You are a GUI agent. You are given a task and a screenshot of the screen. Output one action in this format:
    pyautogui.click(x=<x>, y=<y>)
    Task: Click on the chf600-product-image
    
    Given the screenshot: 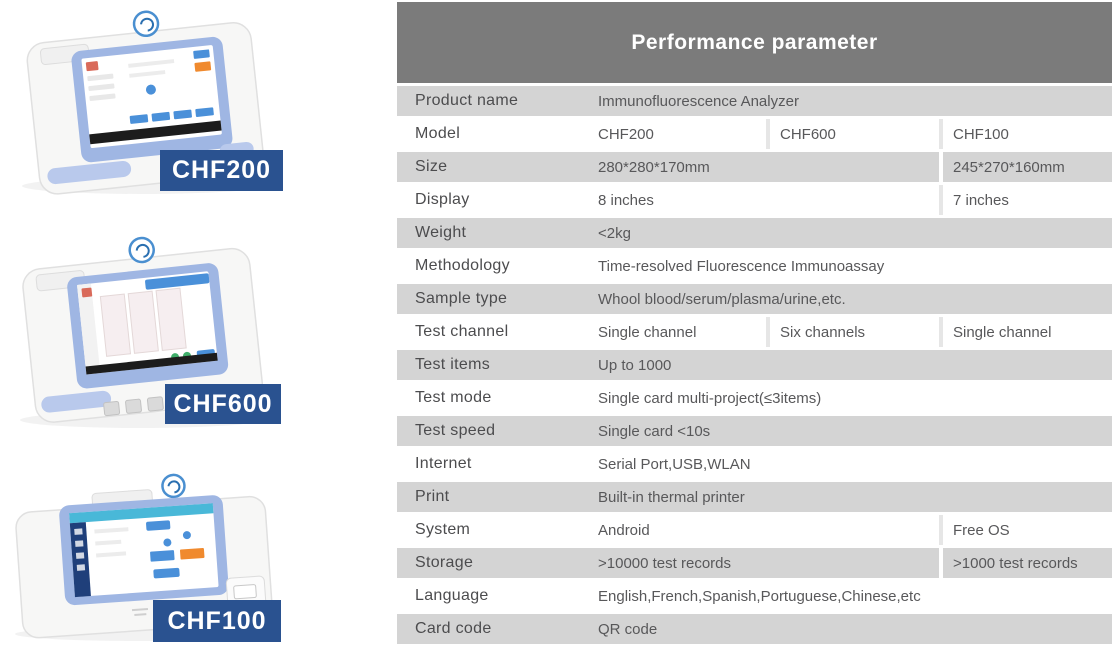 What is the action you would take?
    pyautogui.click(x=146, y=329)
    